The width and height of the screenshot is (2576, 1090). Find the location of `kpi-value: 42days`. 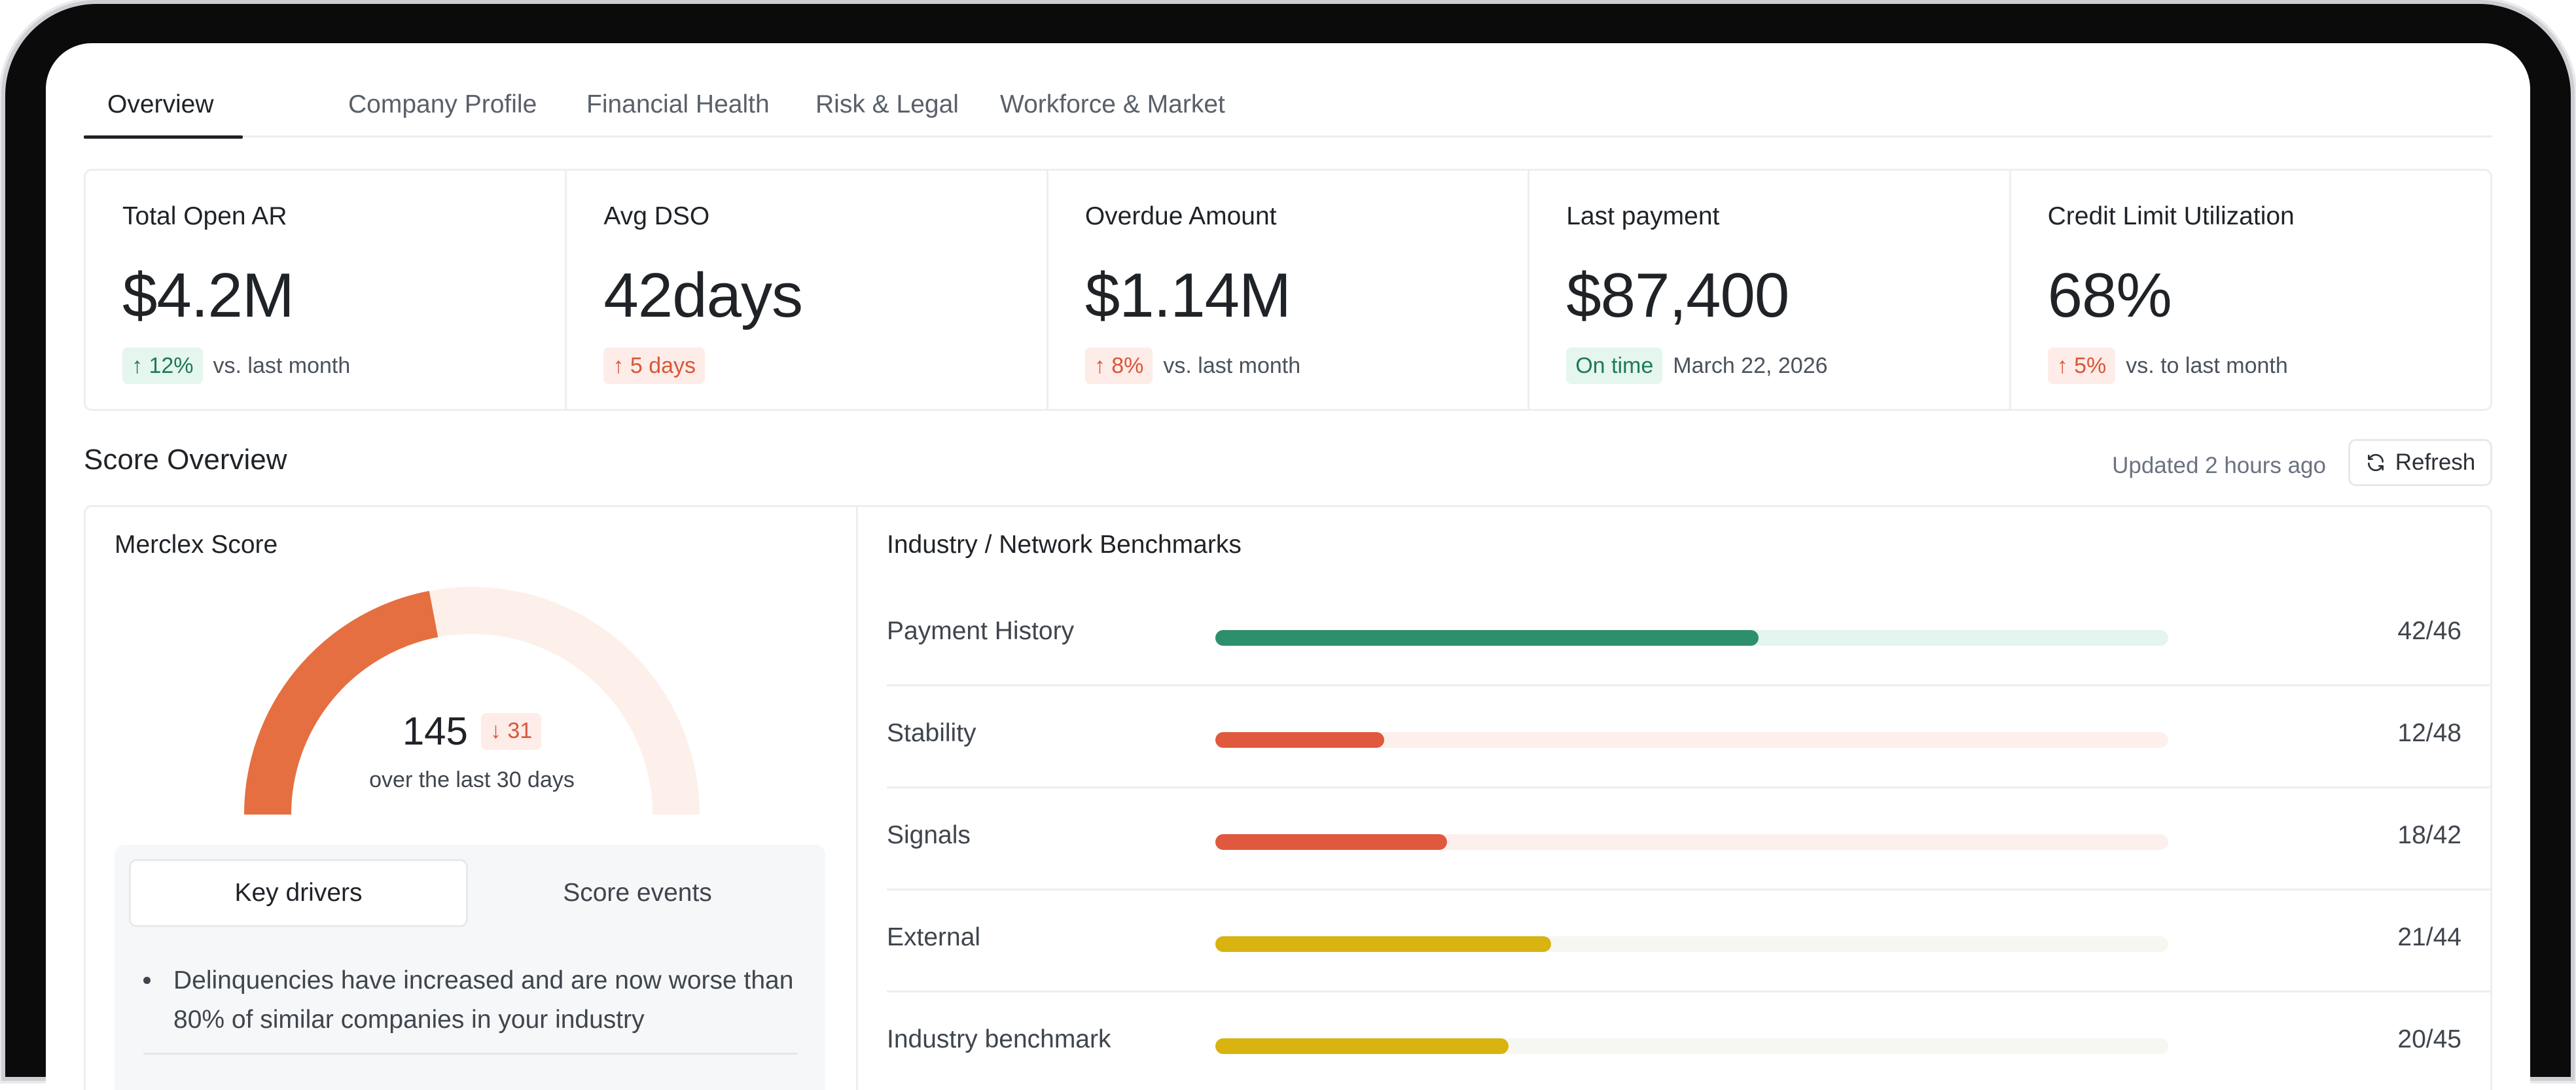

kpi-value: 42days is located at coordinates (703, 295).